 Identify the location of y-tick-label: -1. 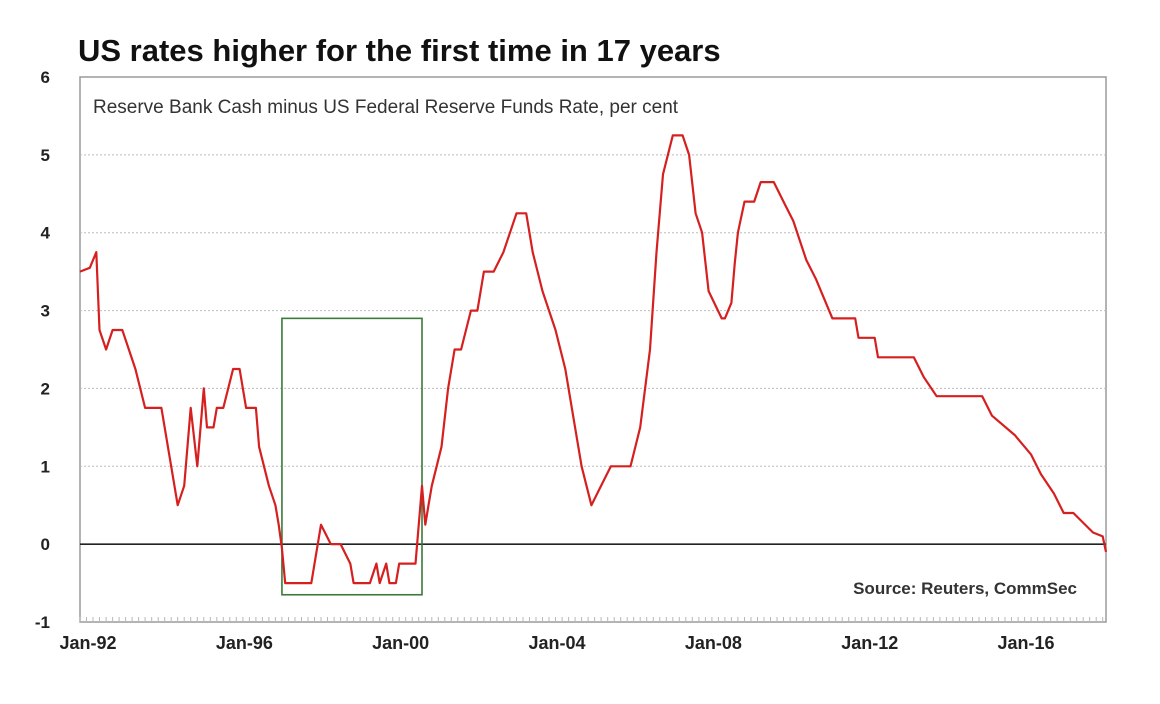
(42, 622).